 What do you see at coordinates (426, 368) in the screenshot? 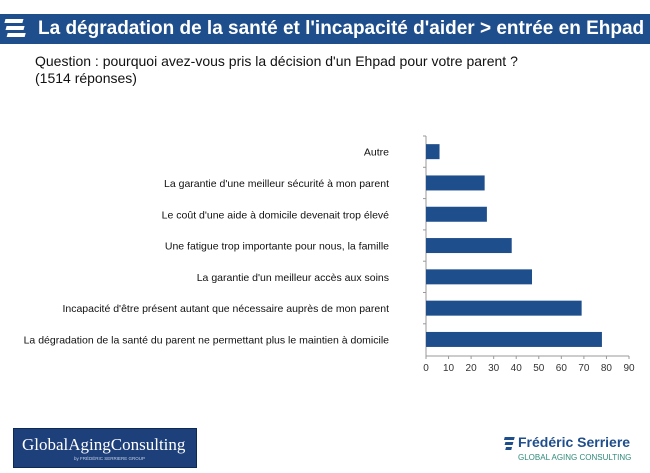
I see `x-tick-label: 0` at bounding box center [426, 368].